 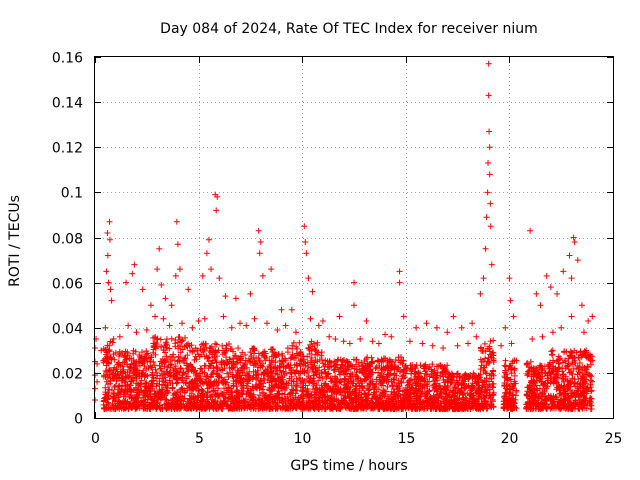 I want to click on x-tick-label: 20, so click(x=510, y=439).